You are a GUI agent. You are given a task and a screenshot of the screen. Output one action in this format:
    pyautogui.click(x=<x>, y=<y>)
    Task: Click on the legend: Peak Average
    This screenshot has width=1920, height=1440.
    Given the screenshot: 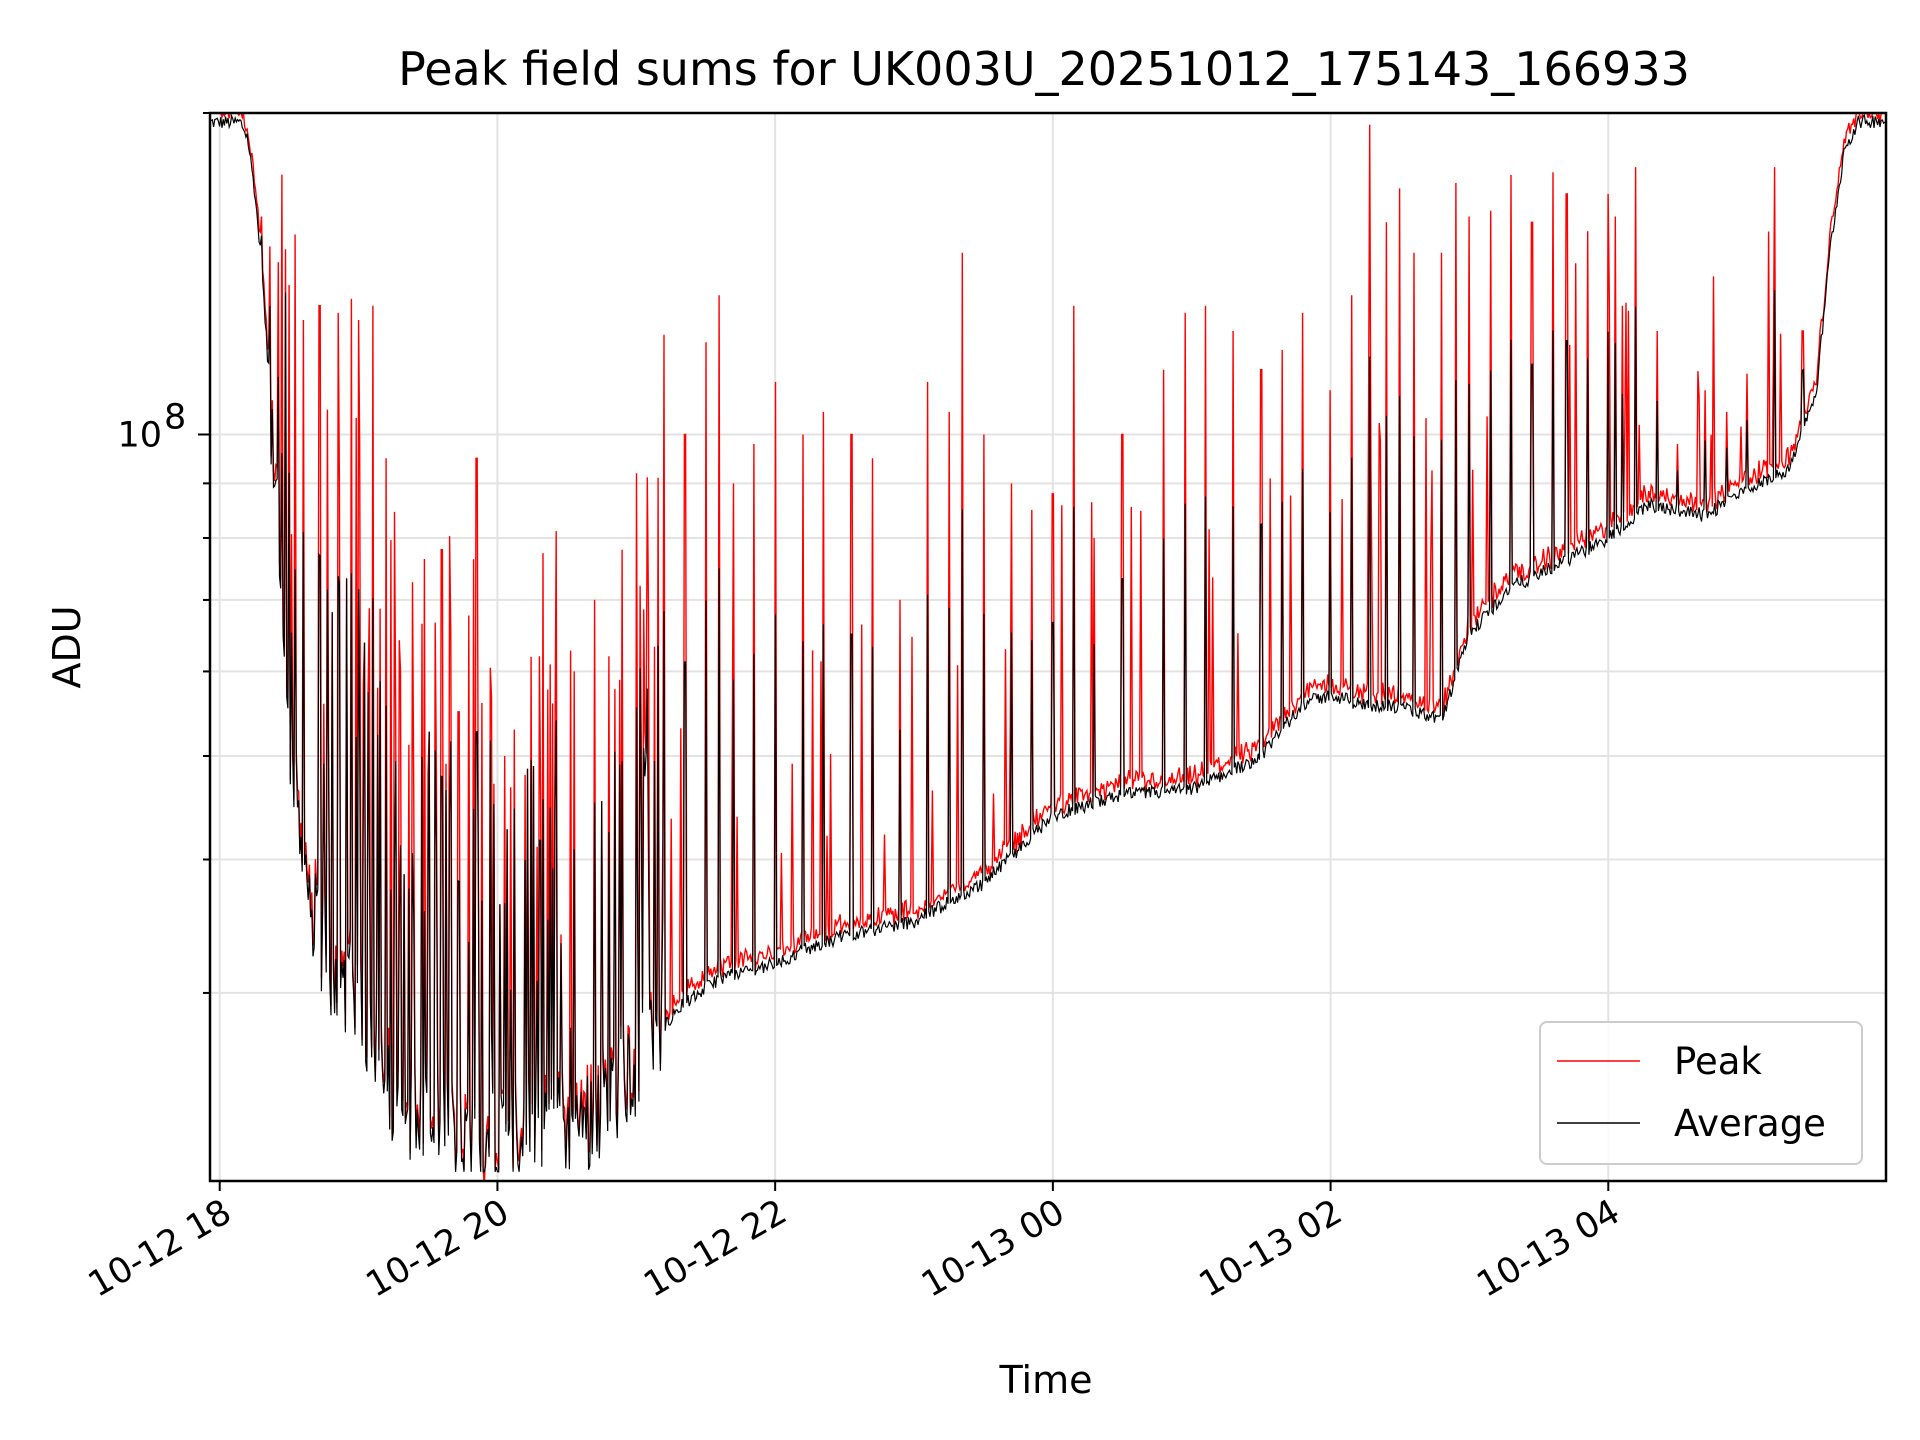 What is the action you would take?
    pyautogui.click(x=1701, y=1093)
    